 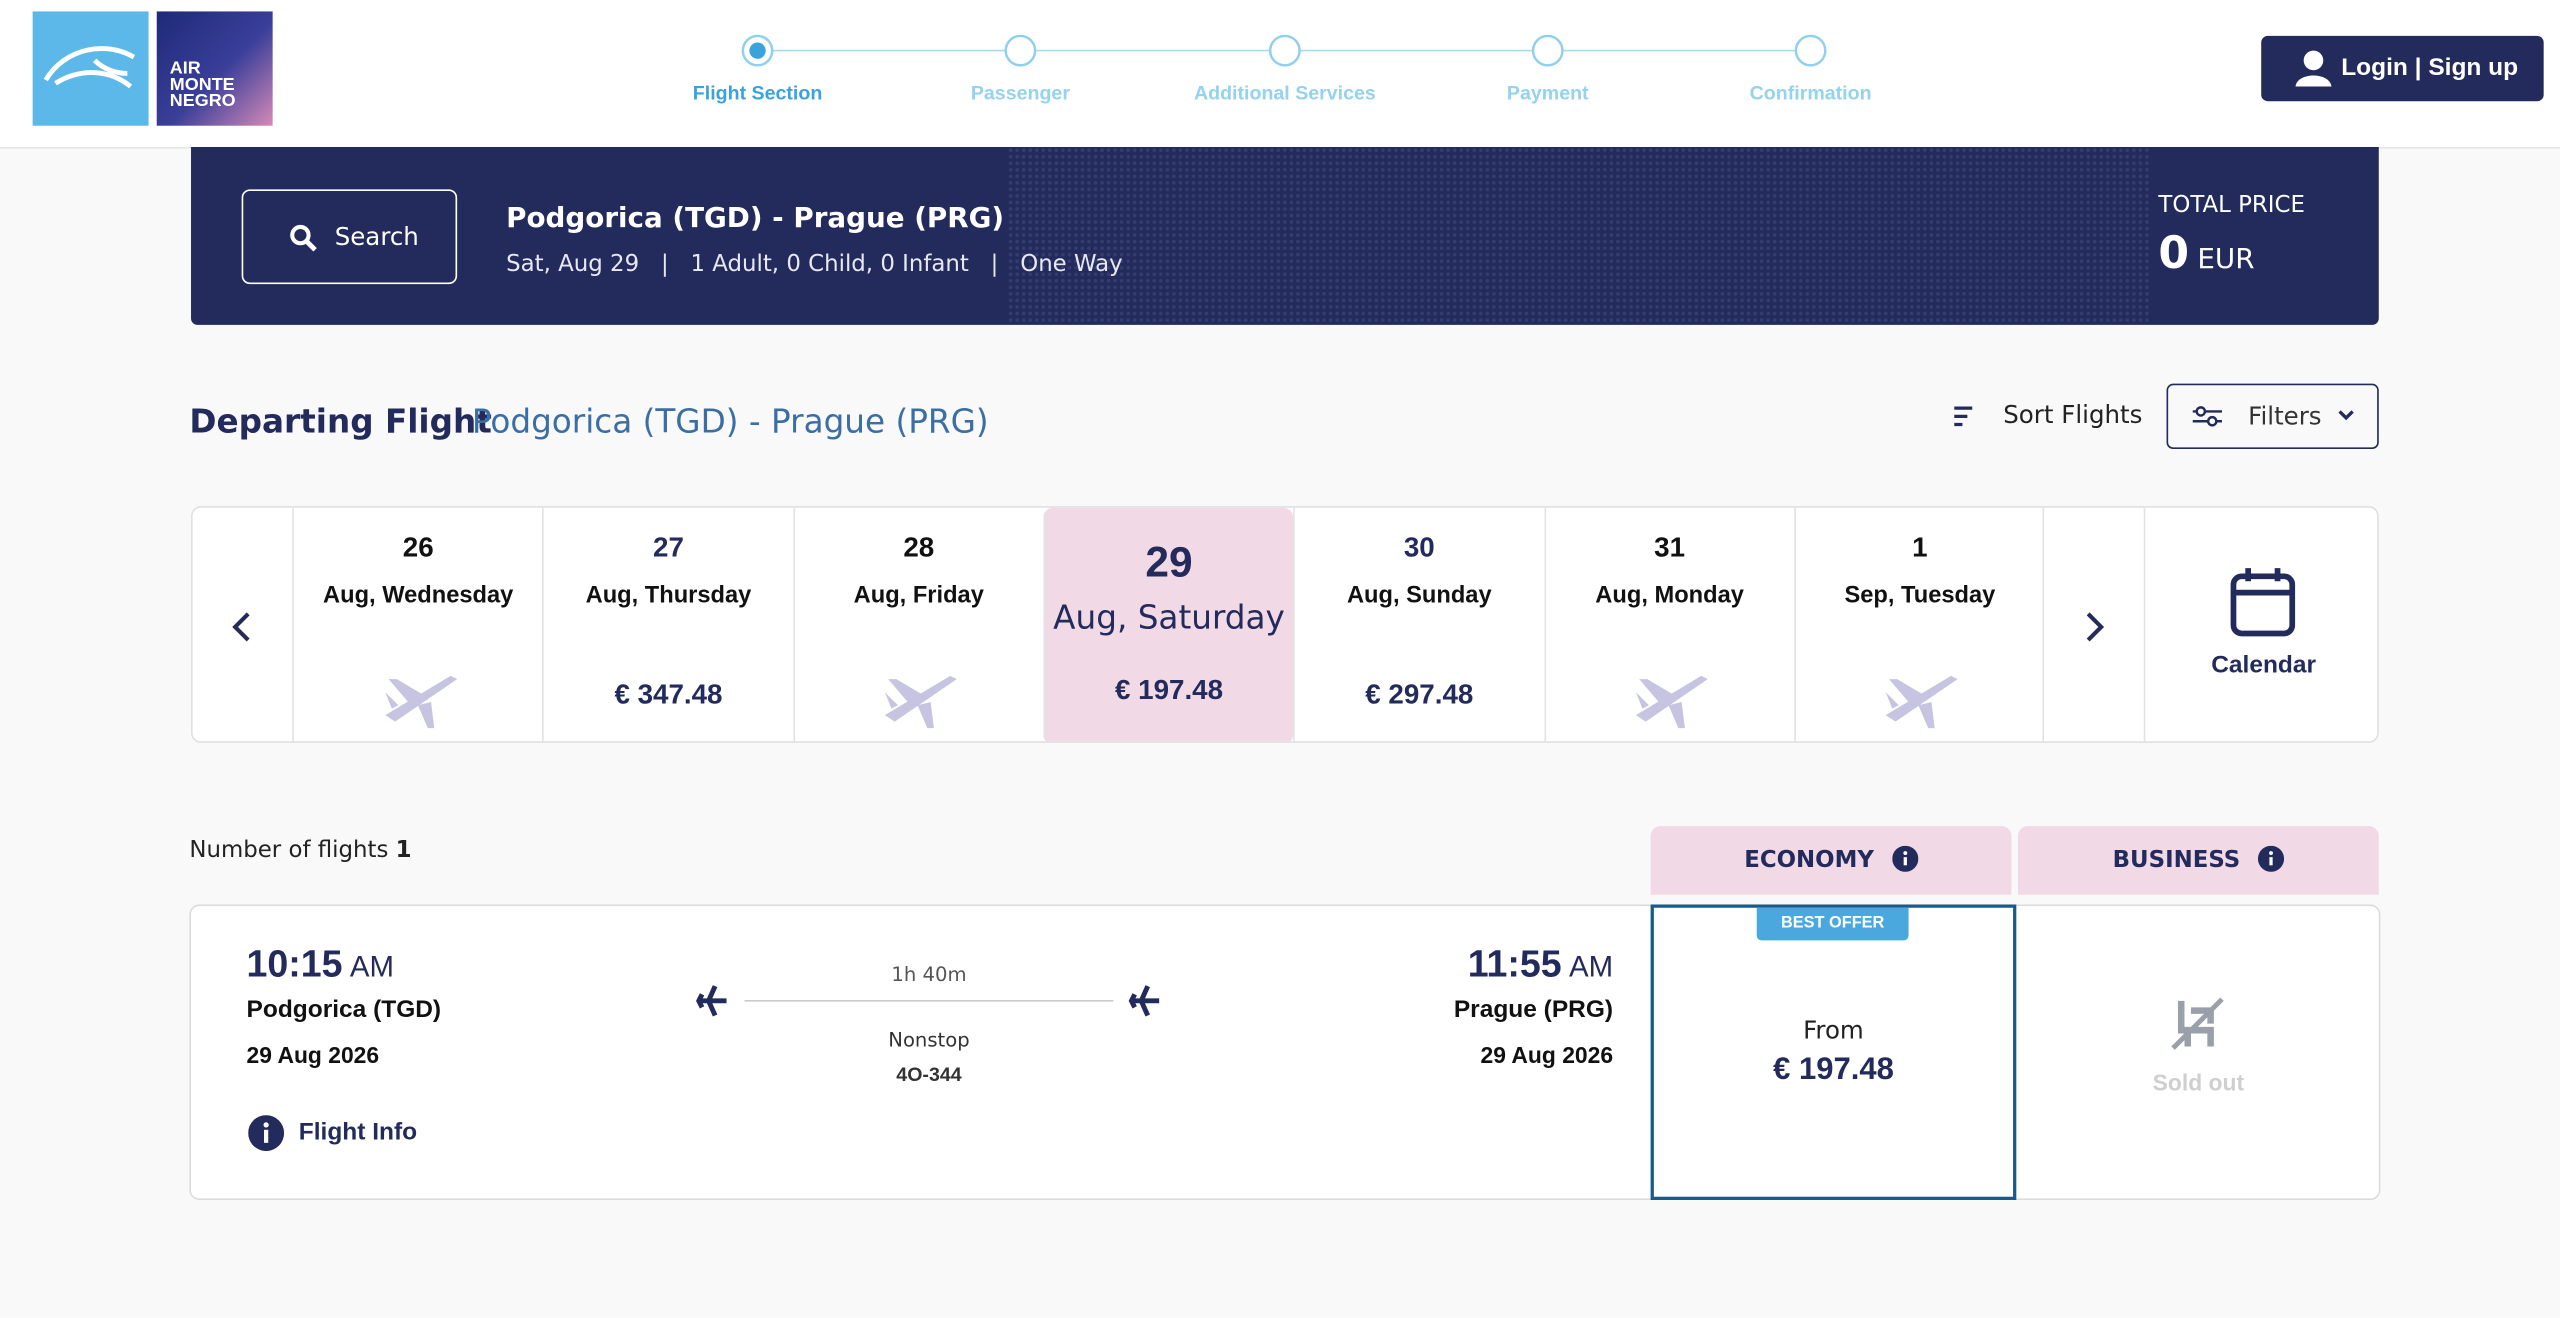 What do you see at coordinates (1169, 617) in the screenshot?
I see `date-label: Aug, Saturday` at bounding box center [1169, 617].